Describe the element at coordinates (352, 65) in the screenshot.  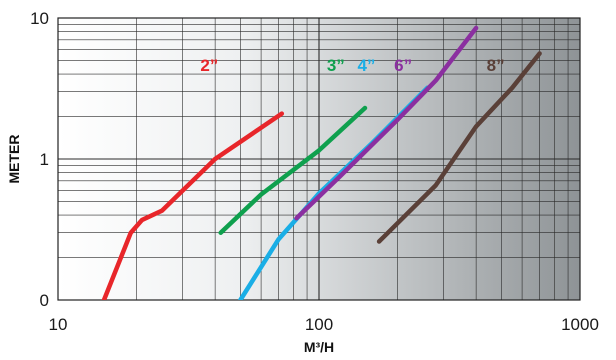
I see `series-labels: 2” 3” 4” 6” 8”` at that location.